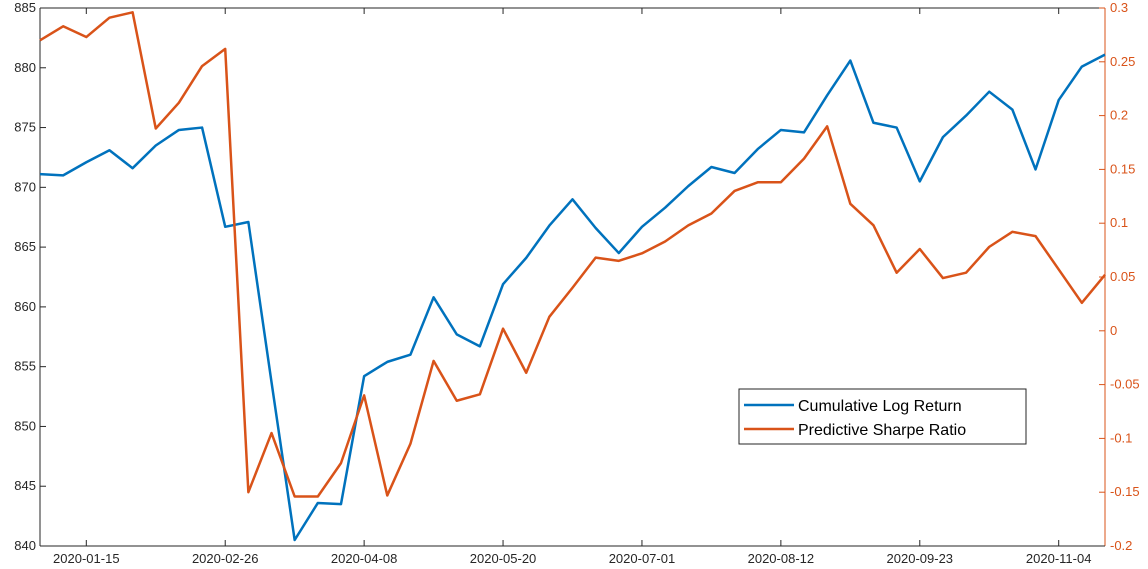  Describe the element at coordinates (225, 558) in the screenshot. I see `x-tick-label: 2020-02-26` at that location.